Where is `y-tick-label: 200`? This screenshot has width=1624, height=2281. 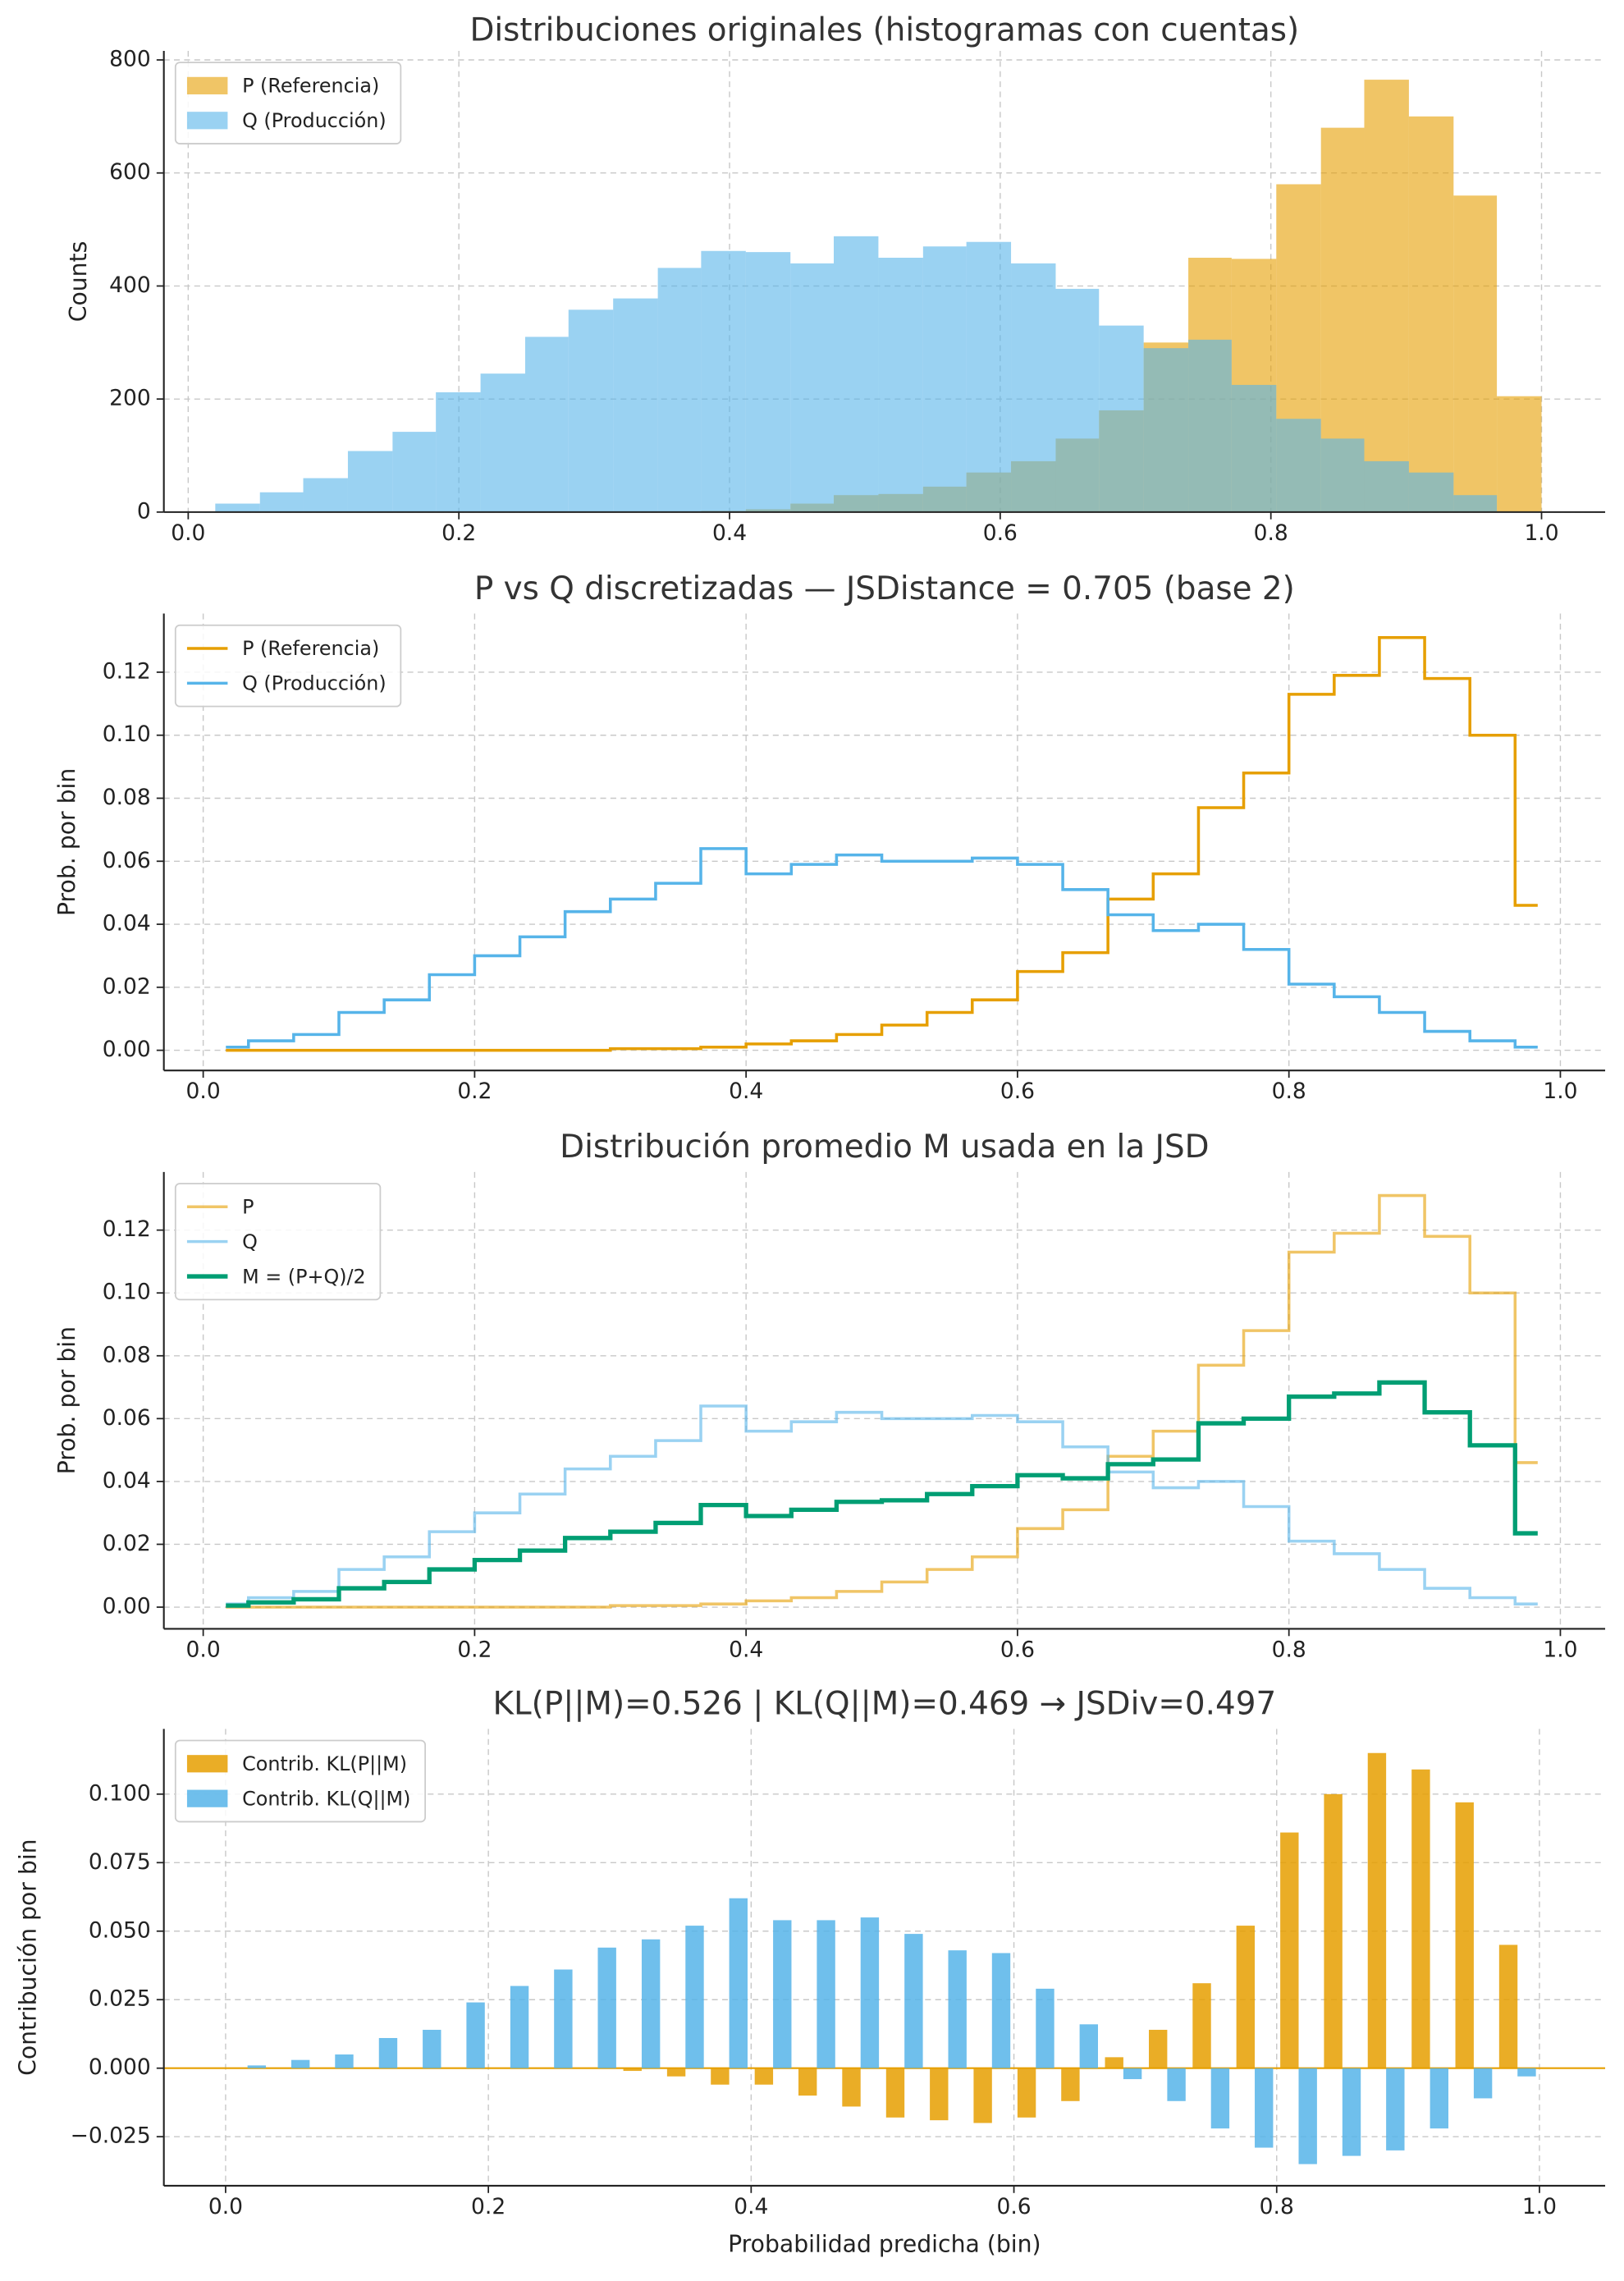 y-tick-label: 200 is located at coordinates (130, 398).